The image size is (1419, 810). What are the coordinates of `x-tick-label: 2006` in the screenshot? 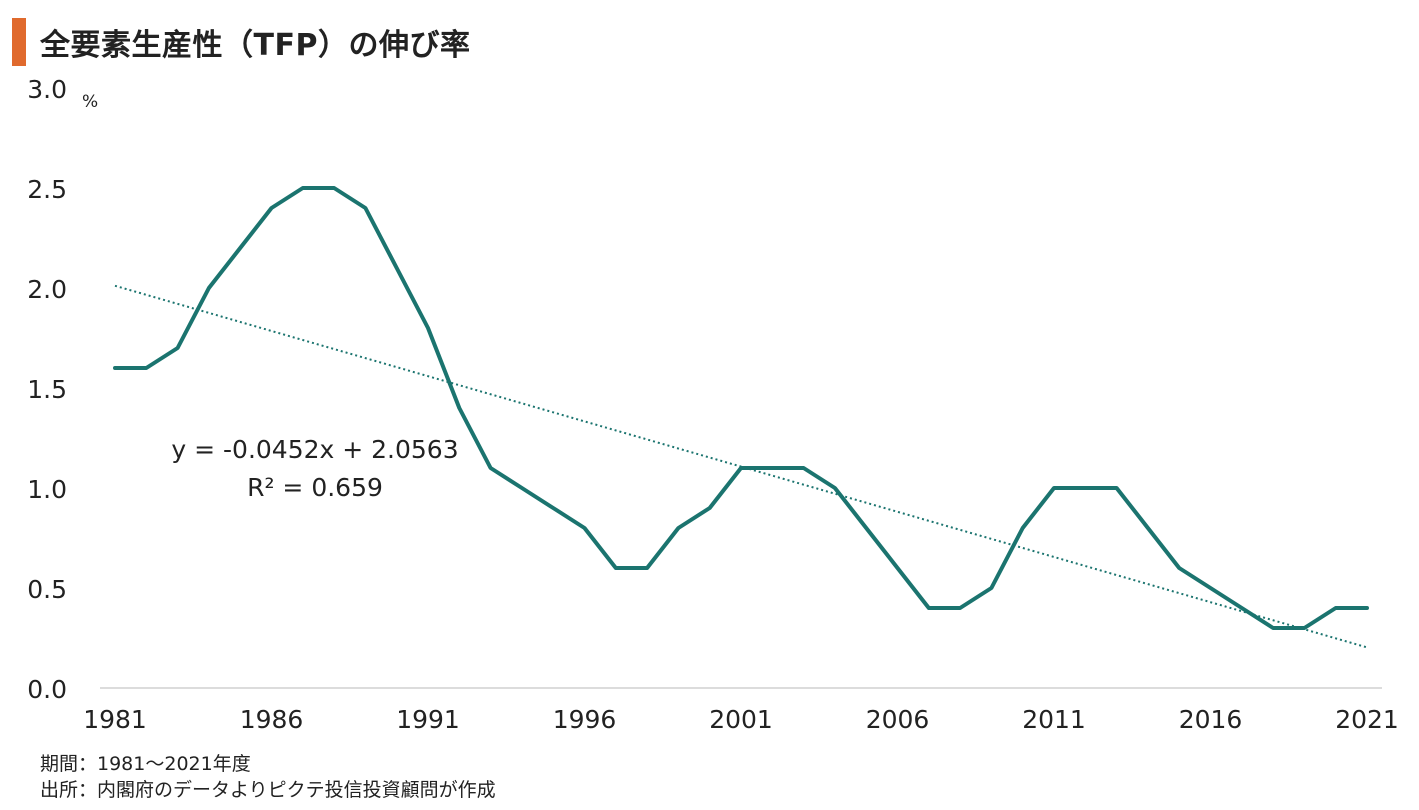 It's located at (898, 719).